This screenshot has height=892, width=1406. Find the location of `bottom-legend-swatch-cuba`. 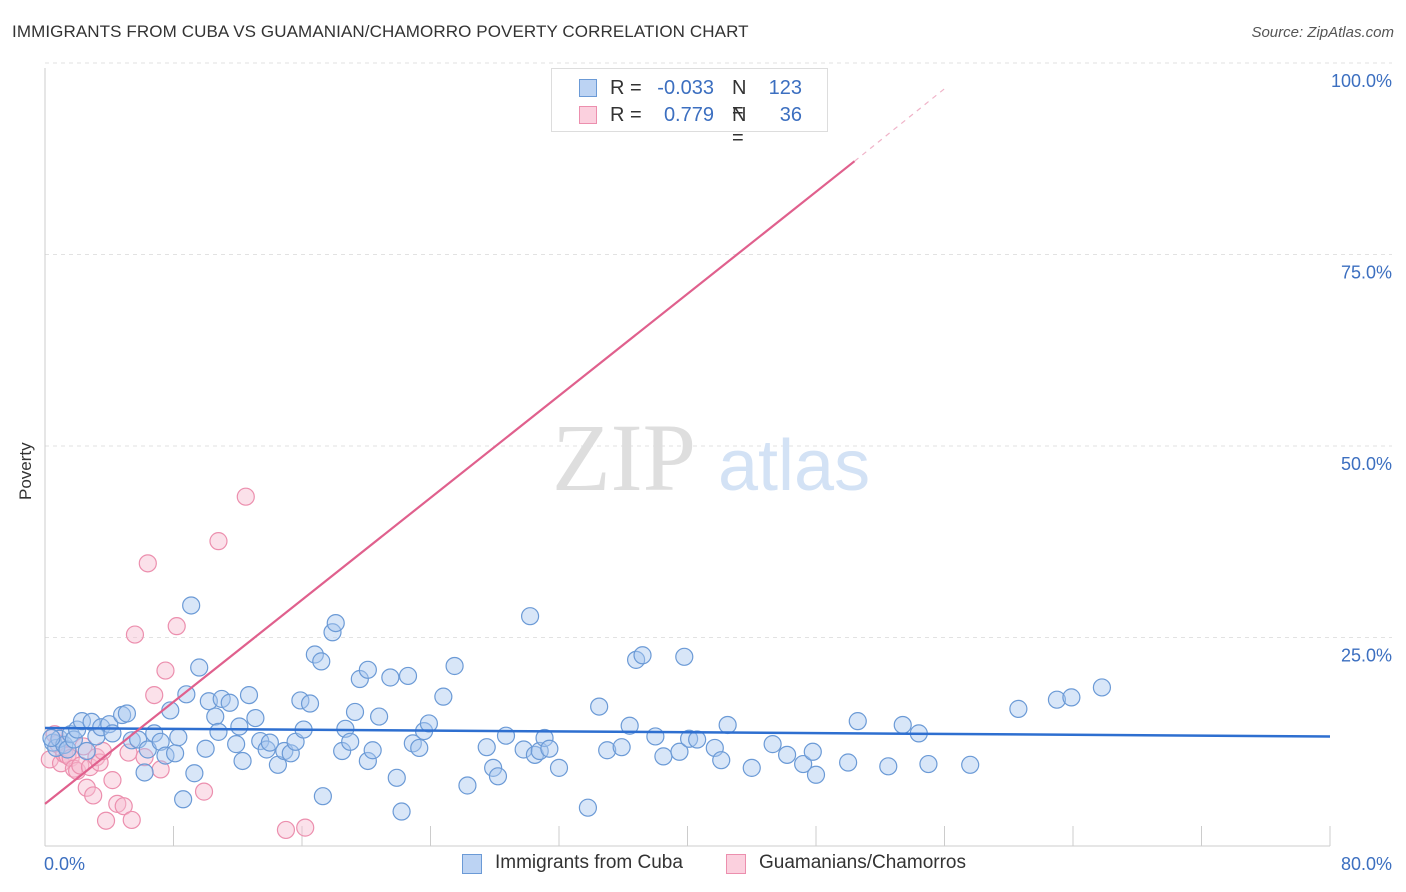

bottom-legend-swatch-cuba is located at coordinates (472, 864).